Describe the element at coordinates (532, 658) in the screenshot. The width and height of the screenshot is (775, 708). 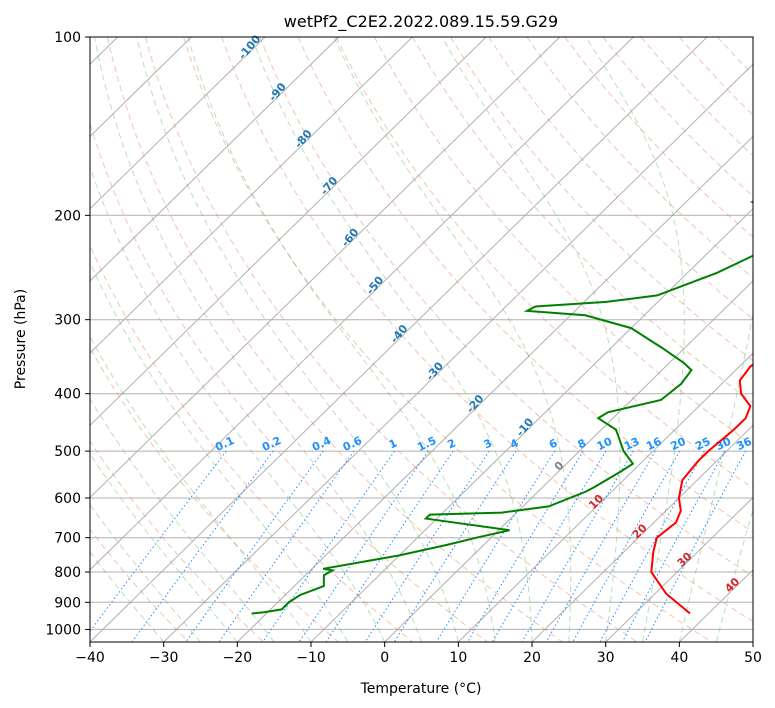
I see `x-tick-label: 20` at that location.